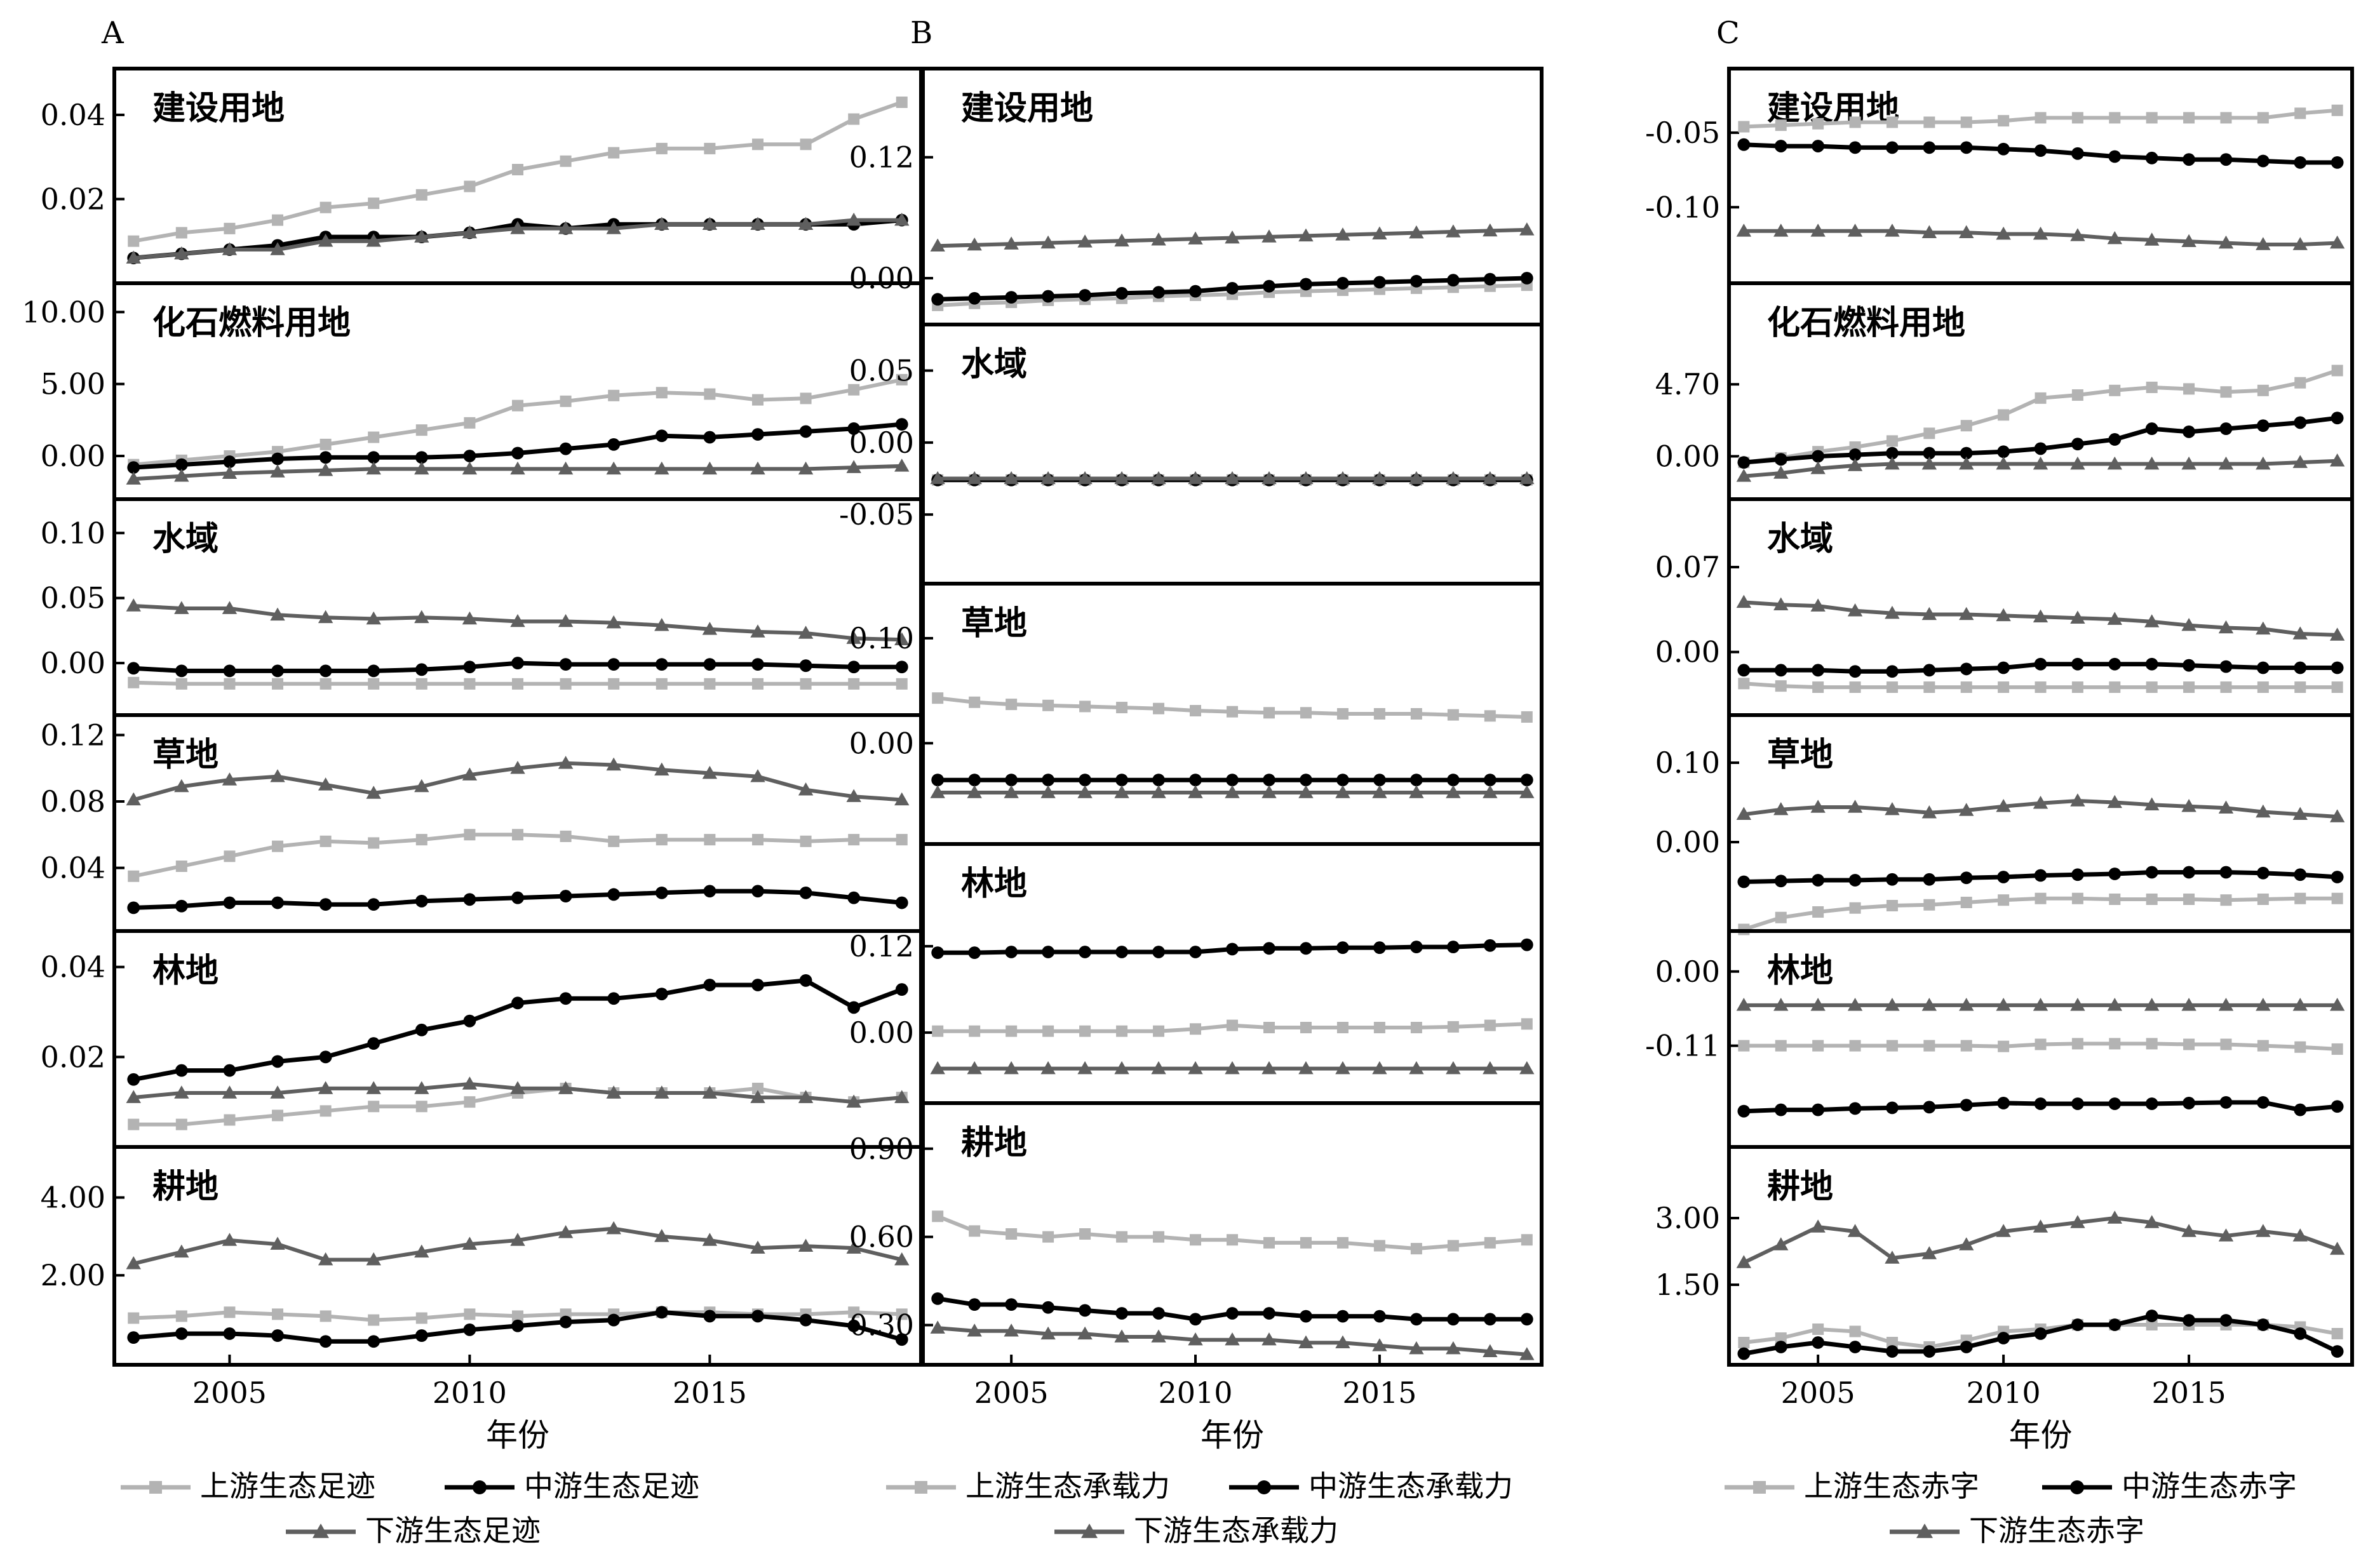 The height and width of the screenshot is (1568, 2368). What do you see at coordinates (248, 1486) in the screenshot?
I see `legend-item-upstream: 上游生态足迹` at bounding box center [248, 1486].